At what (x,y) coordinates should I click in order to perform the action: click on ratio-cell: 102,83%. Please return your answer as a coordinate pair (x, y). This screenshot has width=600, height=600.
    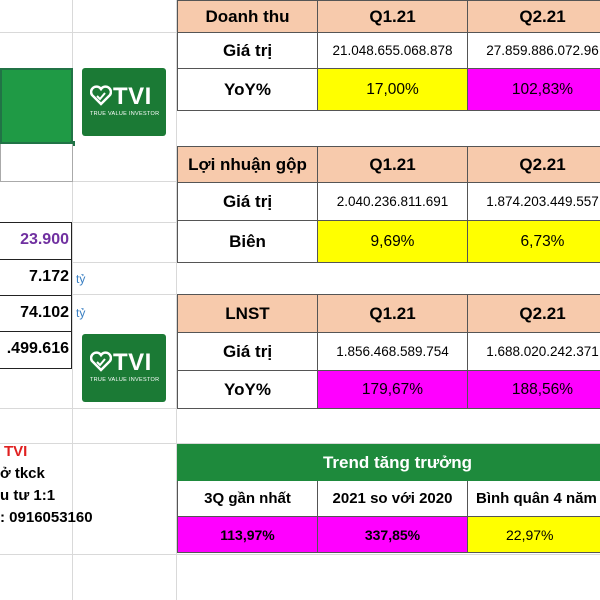
    Looking at the image, I should click on (533, 89).